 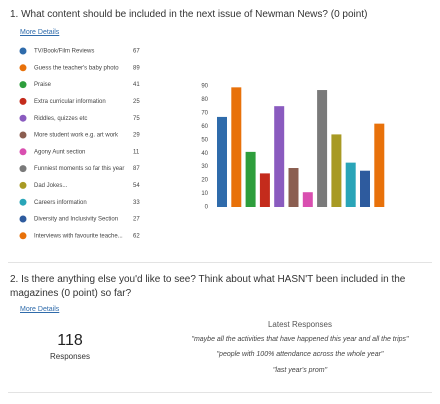 What do you see at coordinates (76, 68) in the screenshot?
I see `legend-label: Guess the teacher's baby photo` at bounding box center [76, 68].